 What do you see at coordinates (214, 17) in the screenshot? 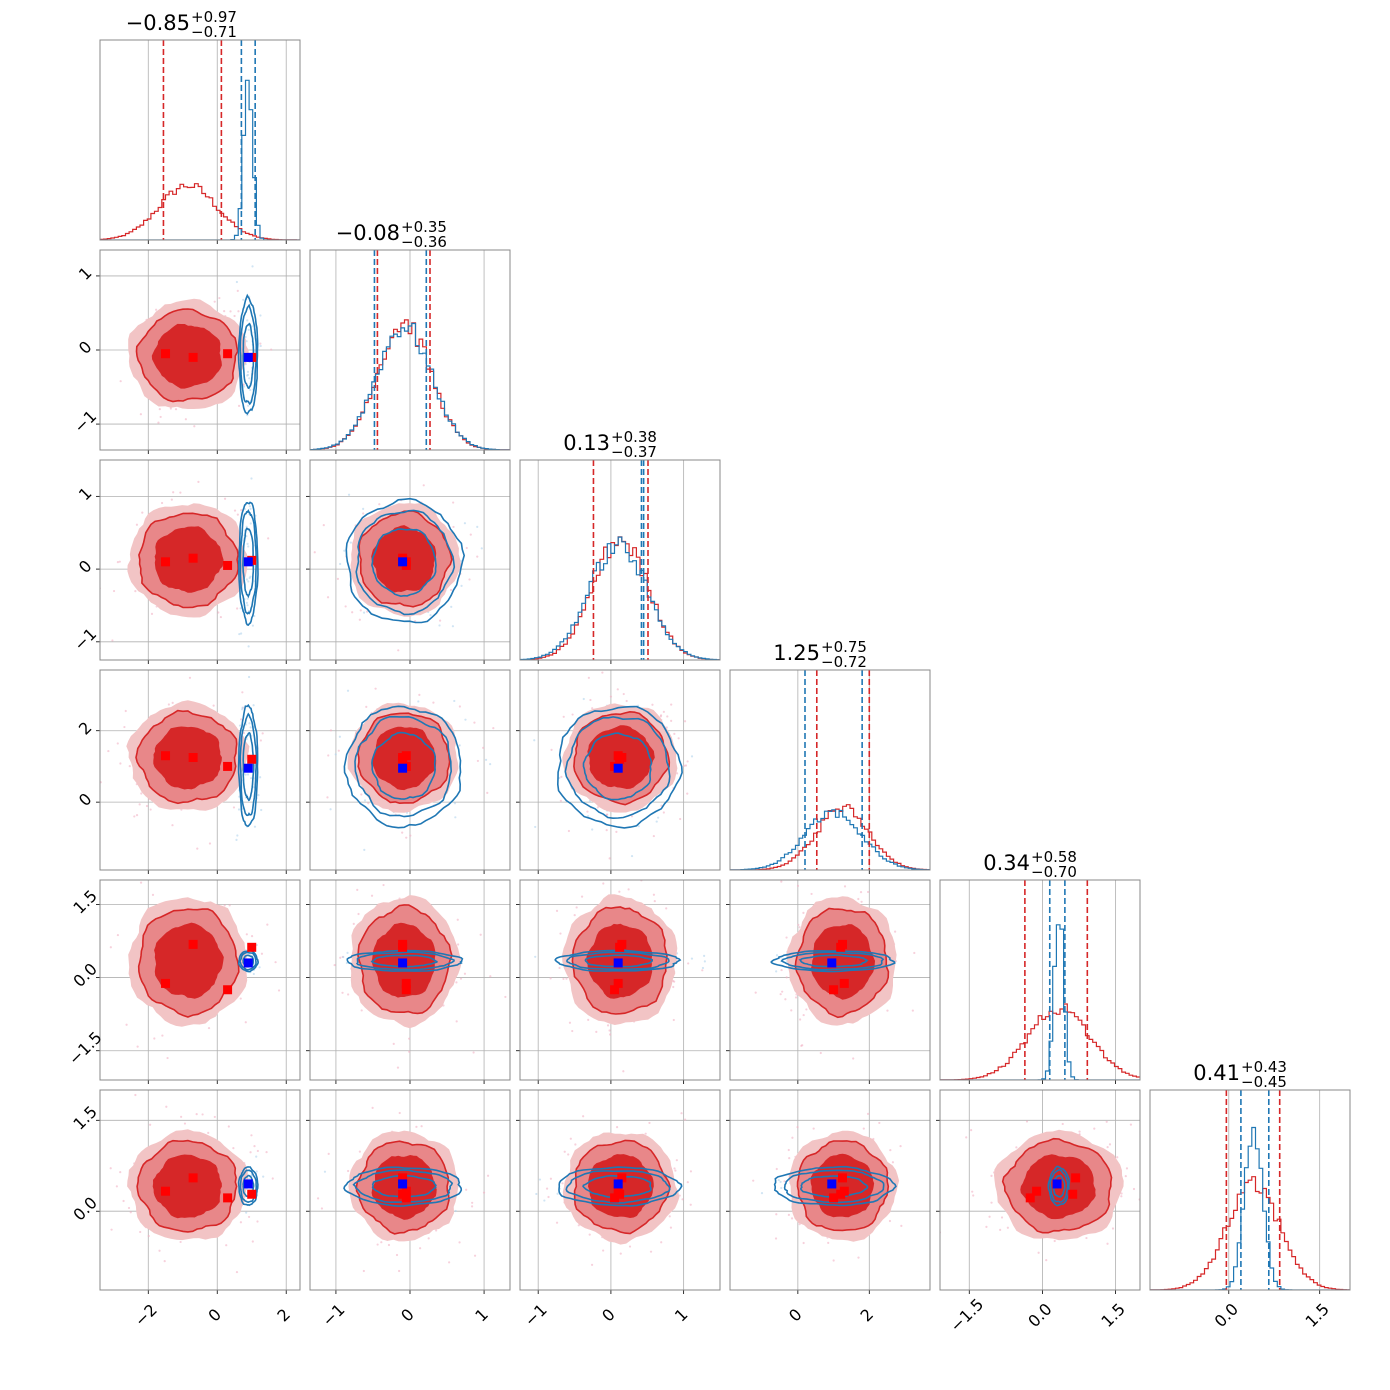
I see `title-plus: +0.97` at bounding box center [214, 17].